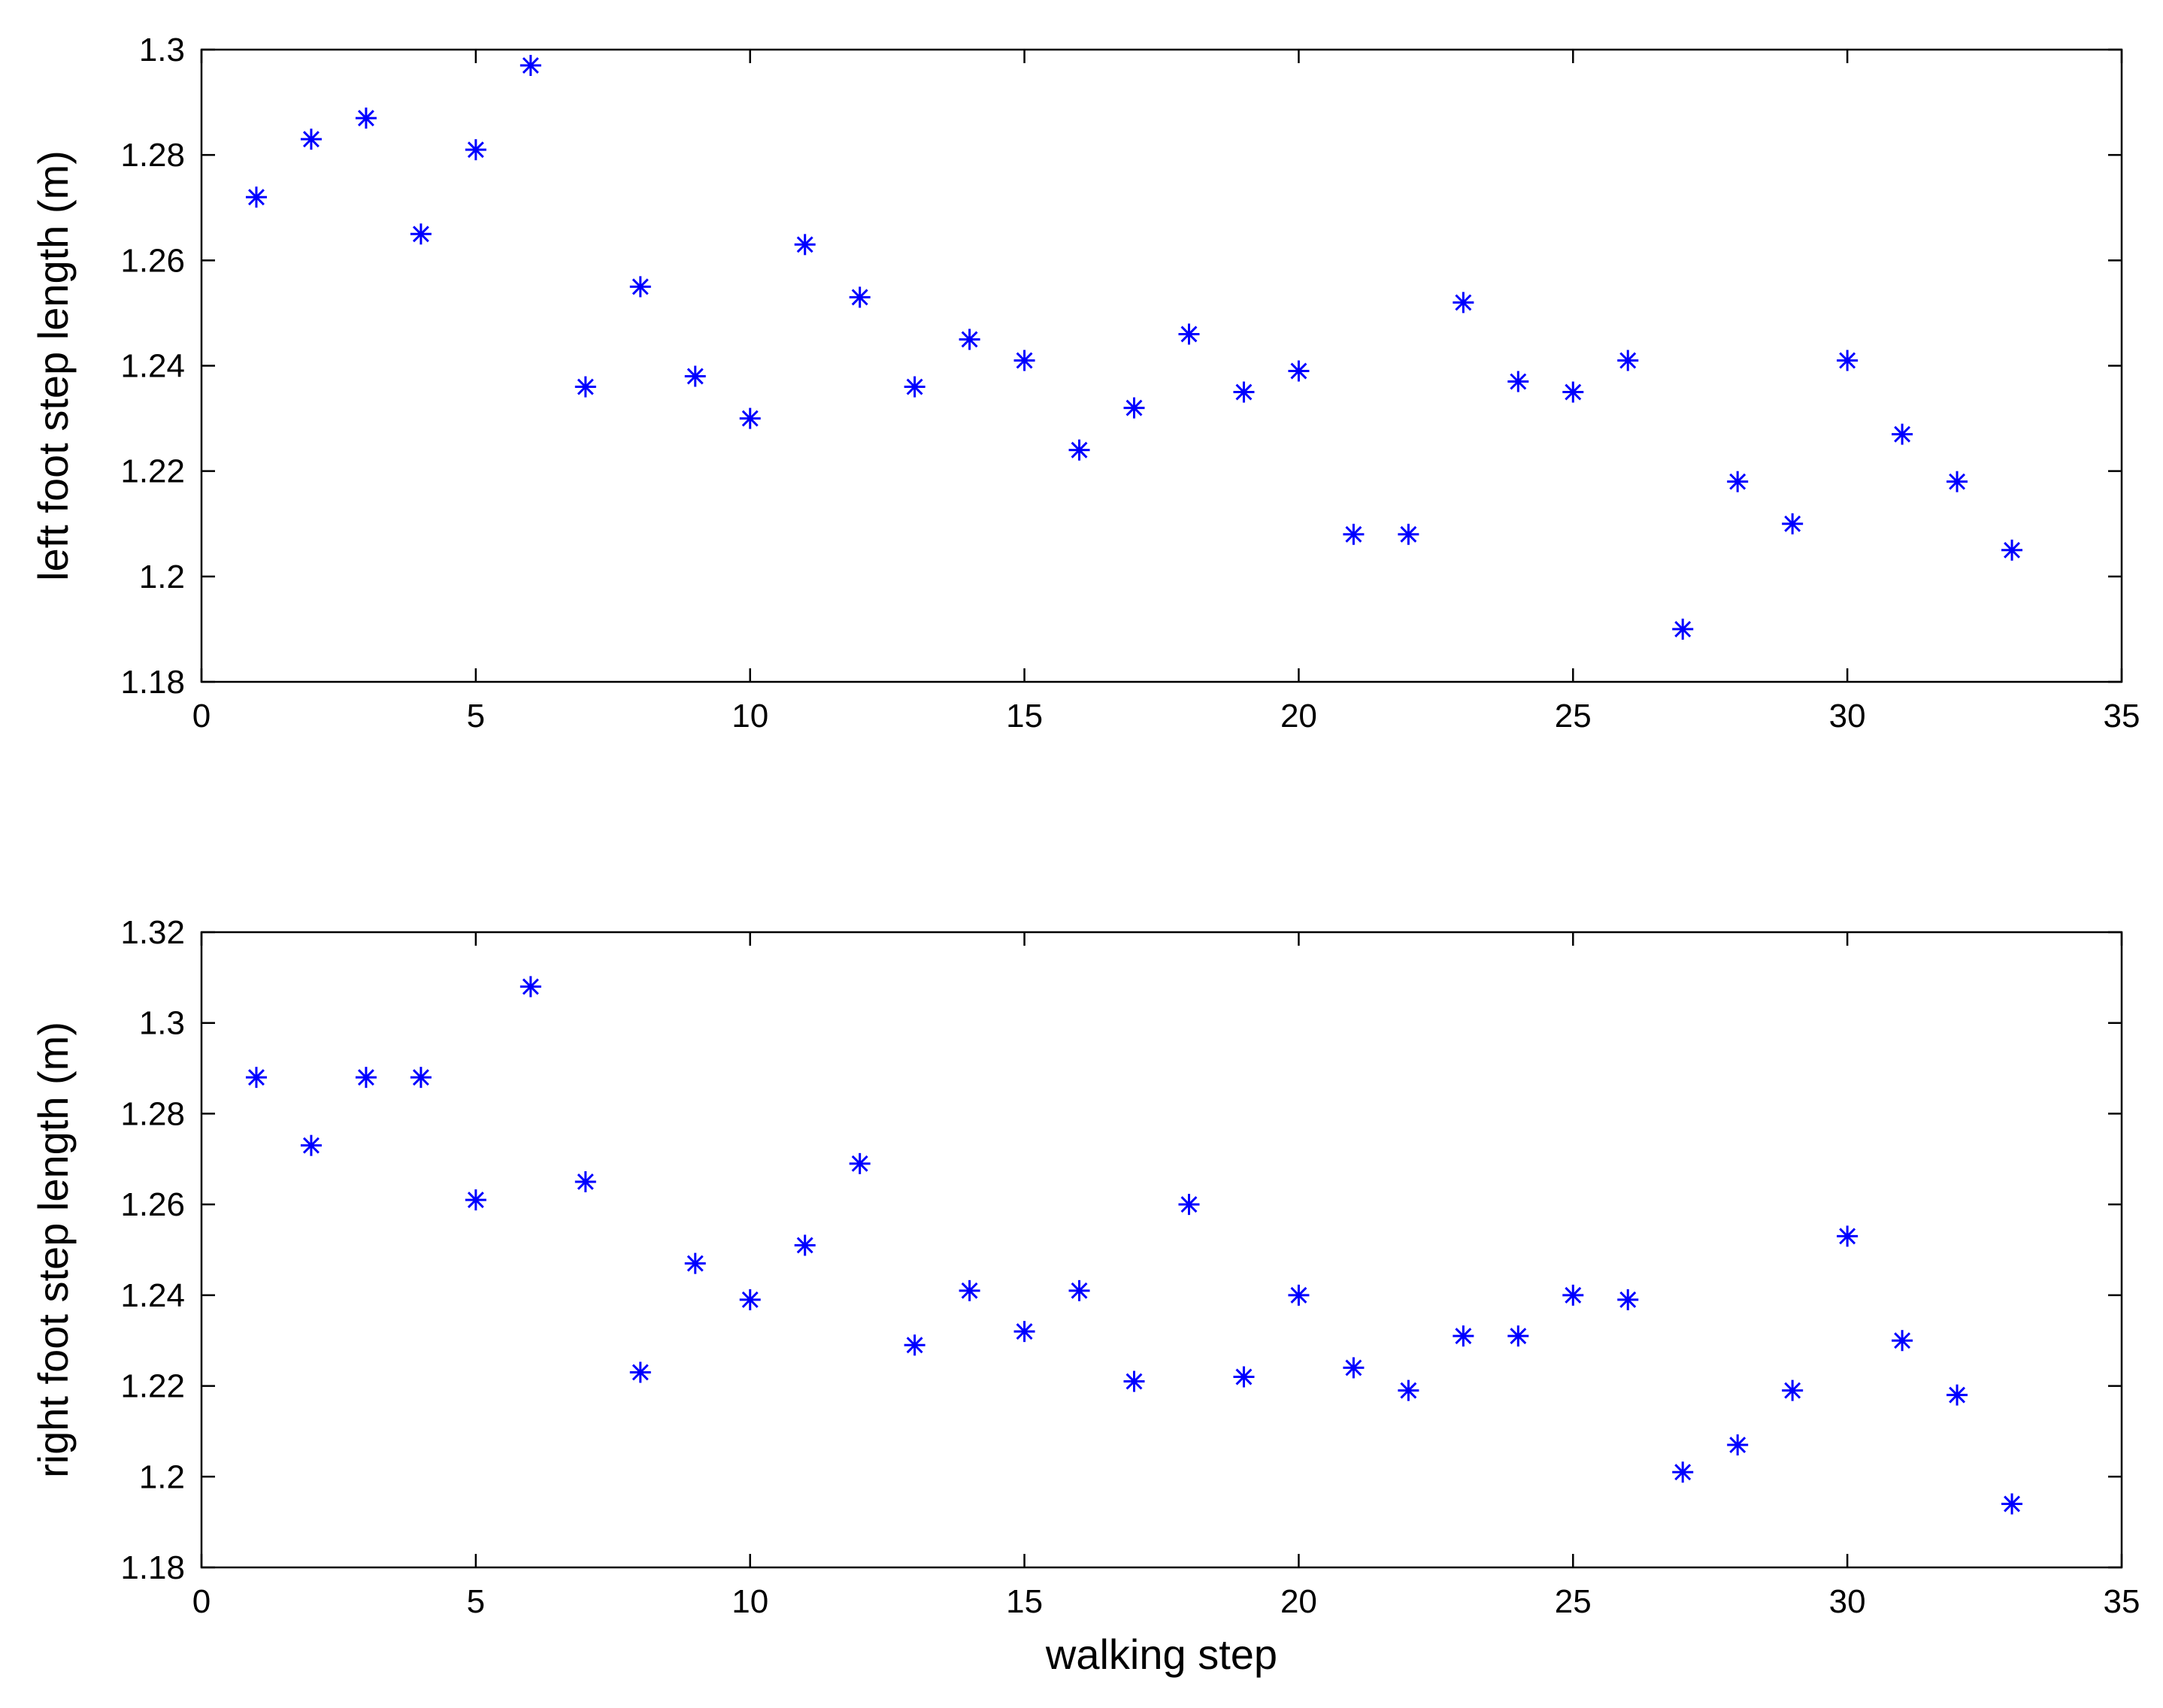 The width and height of the screenshot is (2163, 1708). Describe the element at coordinates (201, 1602) in the screenshot. I see `right-foot-x-tick-label: 0` at that location.